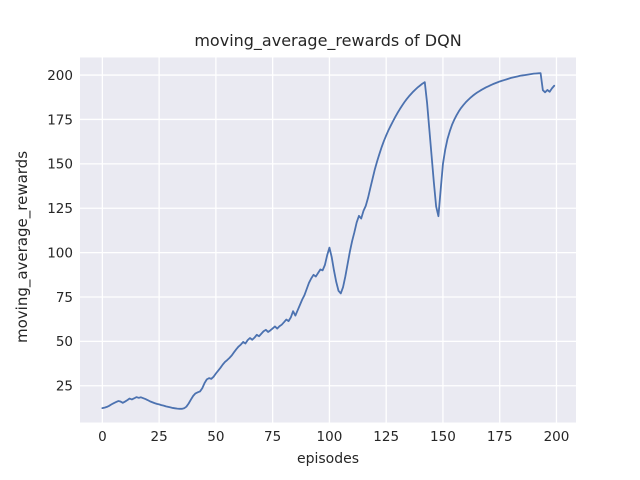 Image resolution: width=640 pixels, height=480 pixels. What do you see at coordinates (60, 253) in the screenshot?
I see `y-tick-label: 100` at bounding box center [60, 253].